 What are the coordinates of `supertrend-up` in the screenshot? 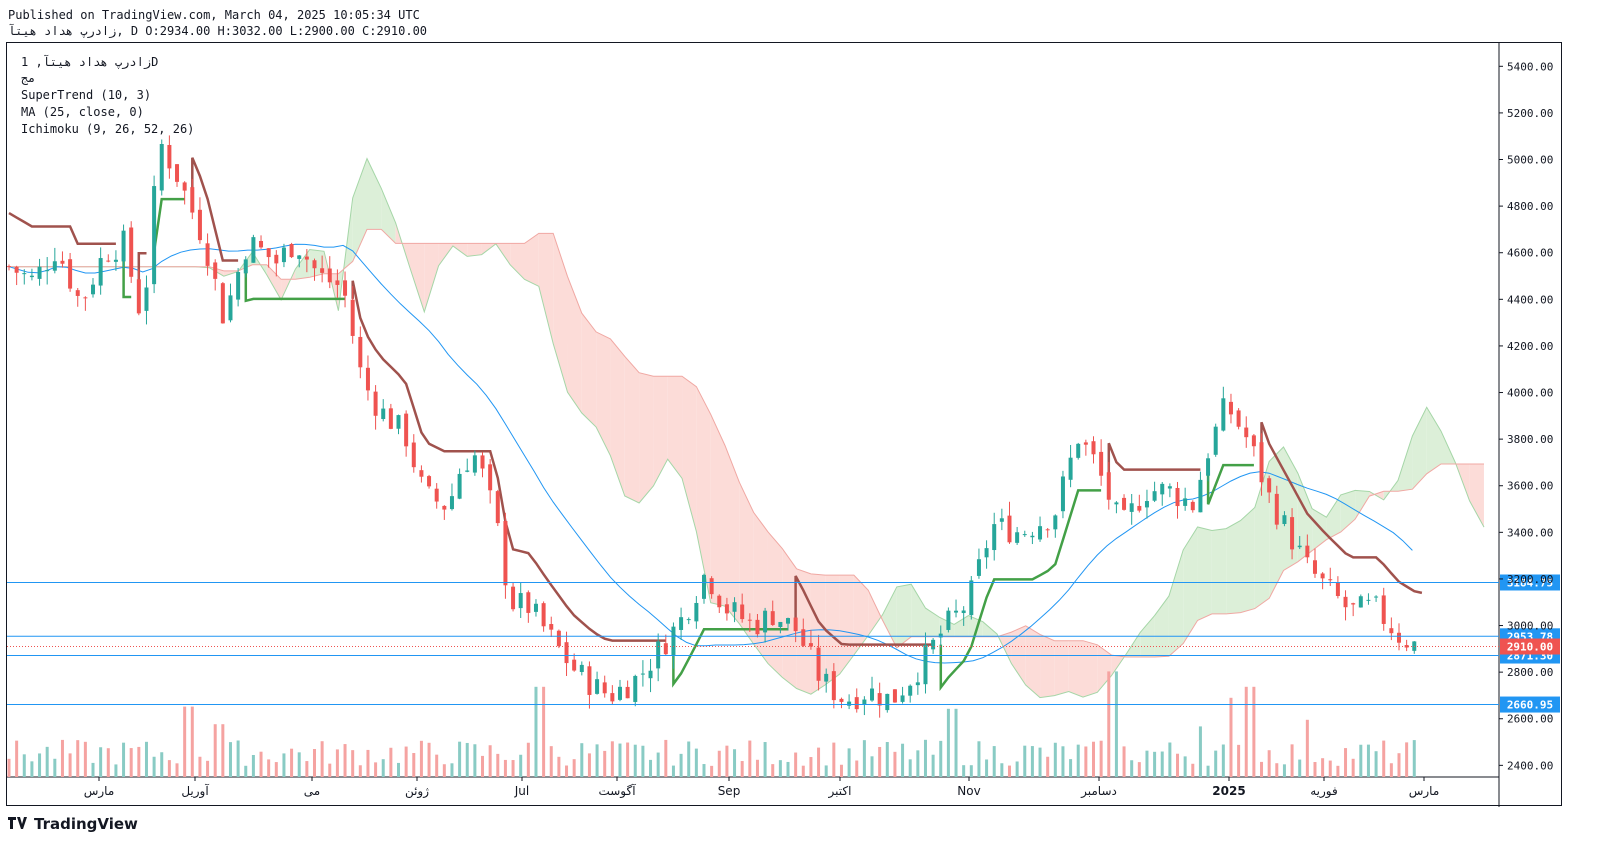 It's located at (1020, 590).